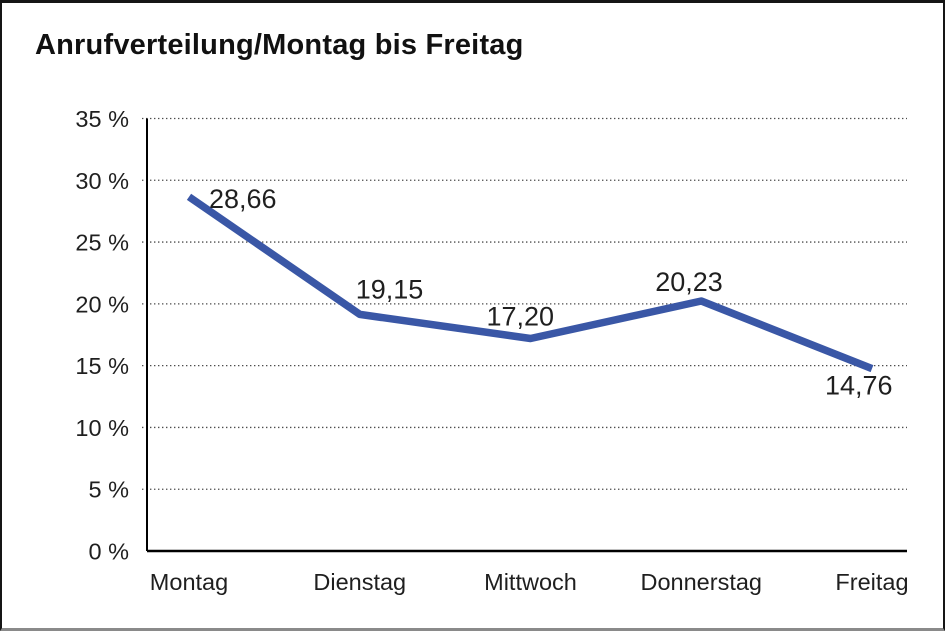 The image size is (945, 631). Describe the element at coordinates (390, 289) in the screenshot. I see `data-point-label: 19,15` at that location.